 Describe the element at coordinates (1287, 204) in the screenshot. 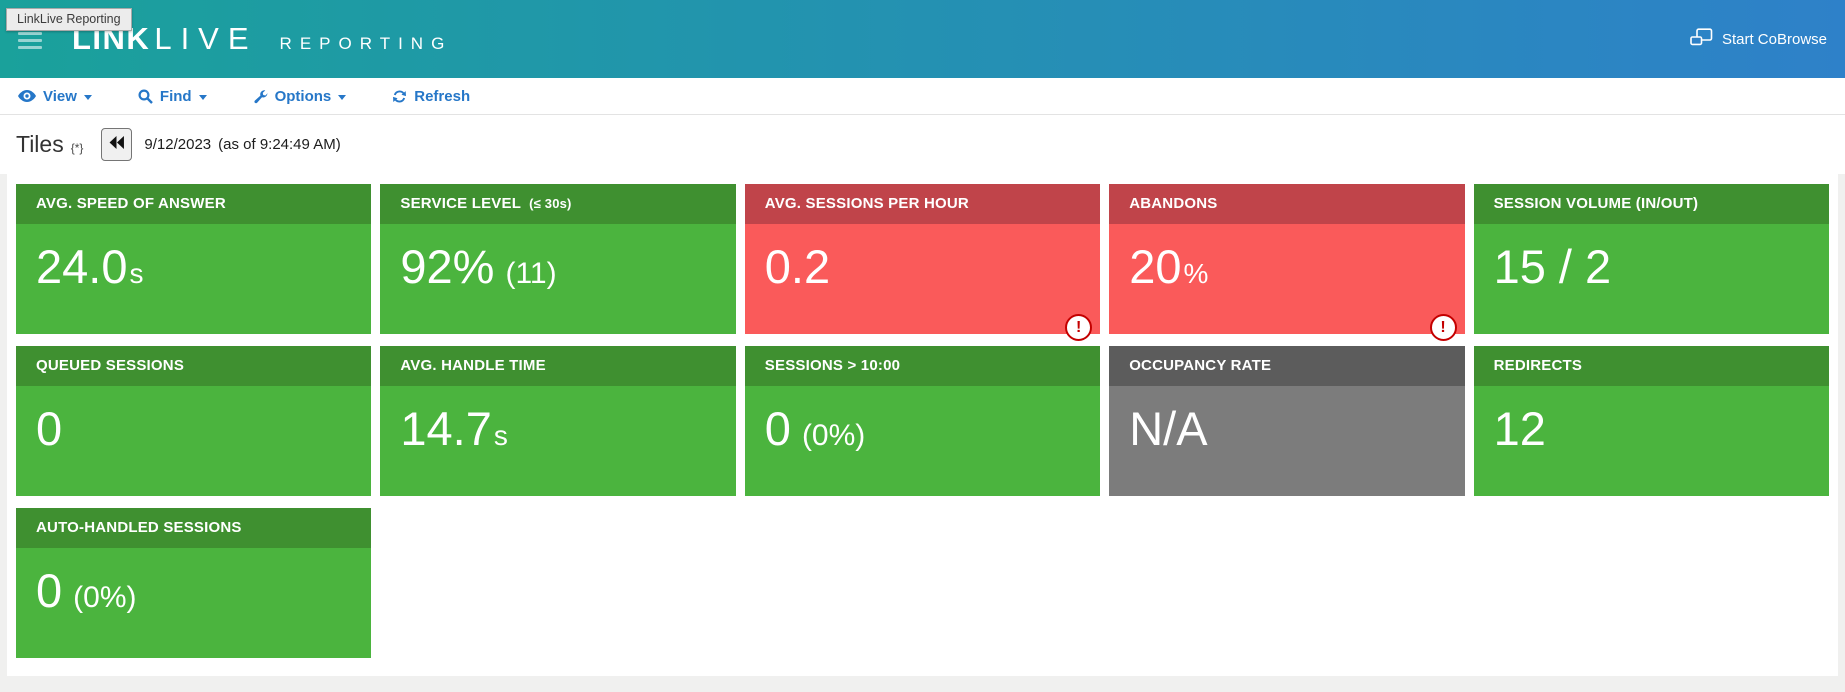

I see `tile-title: ABANDONS` at that location.